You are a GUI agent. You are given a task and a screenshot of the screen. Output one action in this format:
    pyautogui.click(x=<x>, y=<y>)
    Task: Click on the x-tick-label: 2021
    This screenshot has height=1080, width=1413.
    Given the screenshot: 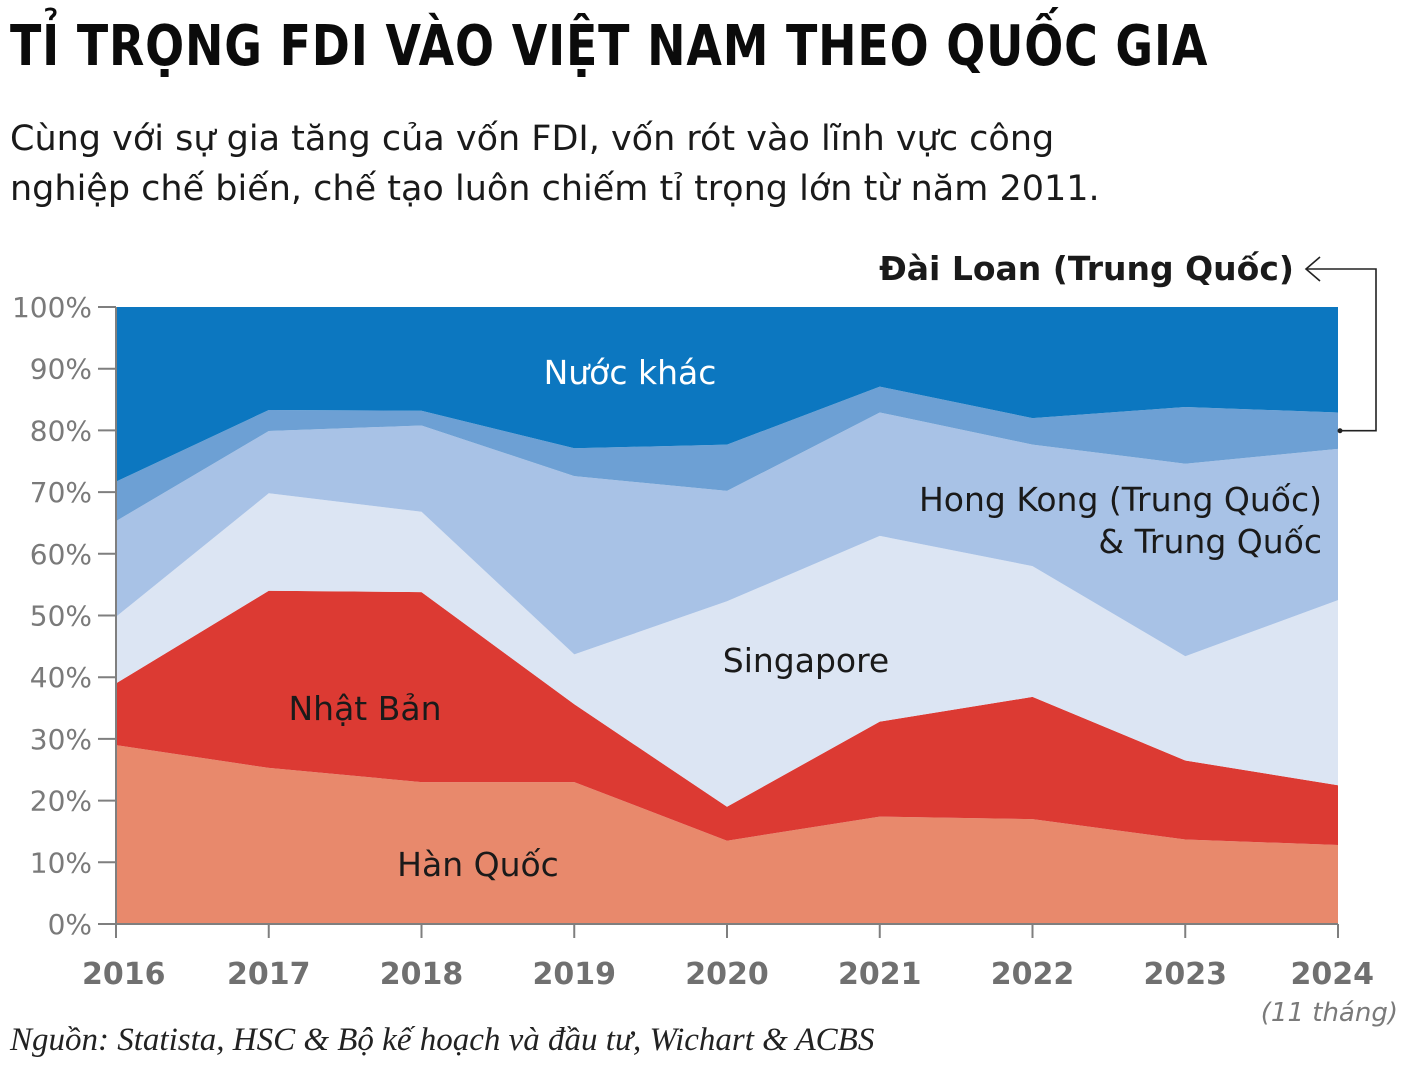 What is the action you would take?
    pyautogui.click(x=880, y=974)
    